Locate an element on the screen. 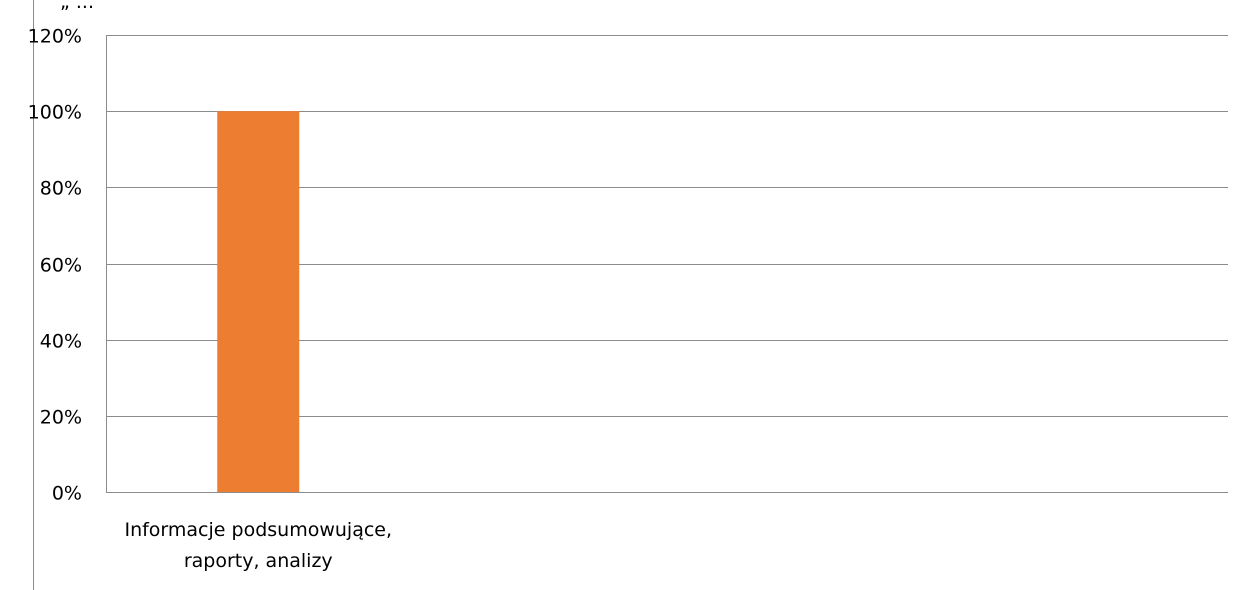  y-tick-label: 40% is located at coordinates (61, 342).